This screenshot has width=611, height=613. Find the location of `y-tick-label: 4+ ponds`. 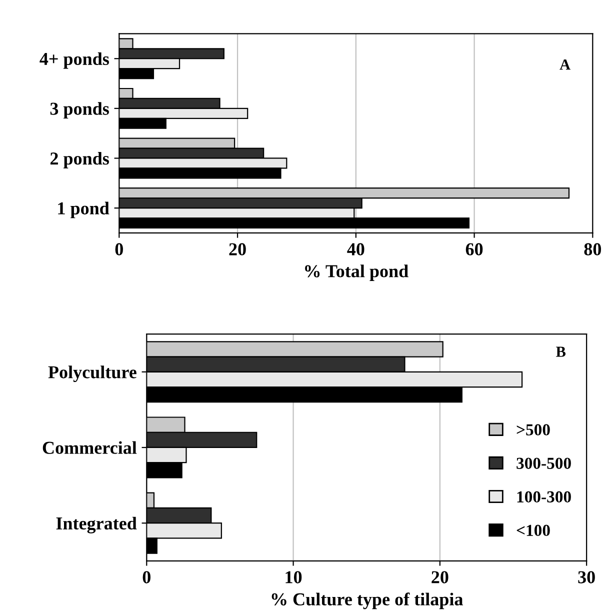

y-tick-label: 4+ ponds is located at coordinates (74, 60).